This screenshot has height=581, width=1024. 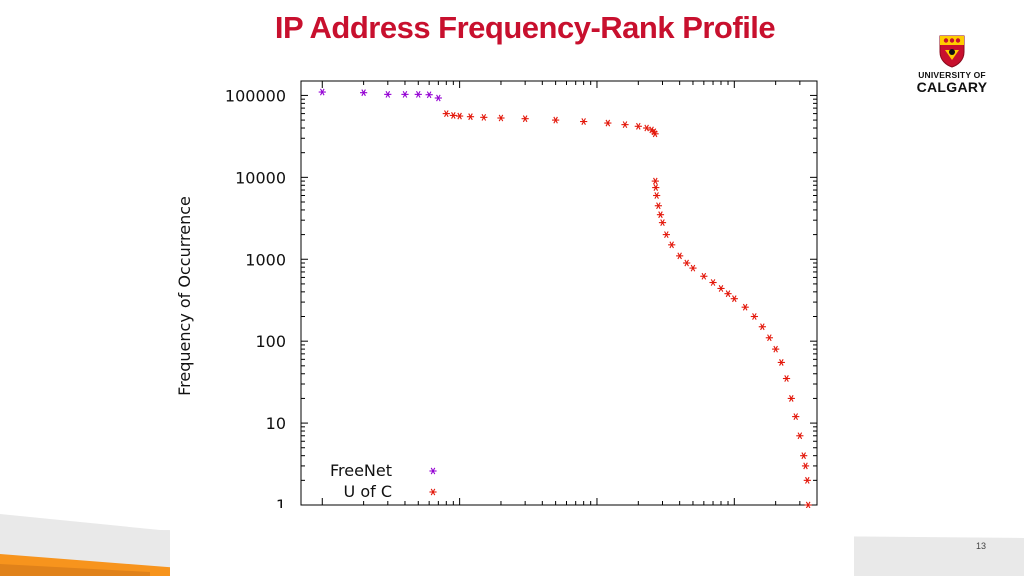 I want to click on footer-decoration, so click(x=512, y=542).